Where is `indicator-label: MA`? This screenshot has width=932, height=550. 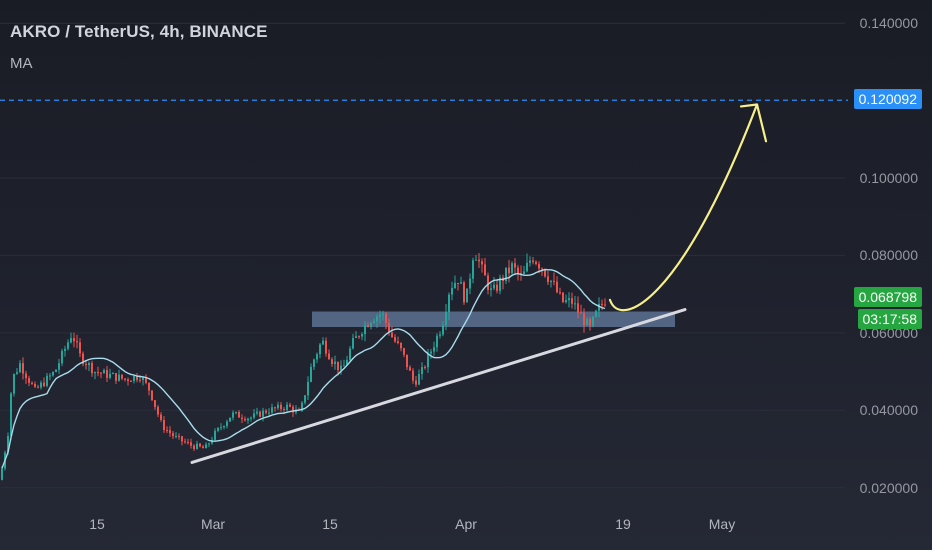
indicator-label: MA is located at coordinates (21, 63).